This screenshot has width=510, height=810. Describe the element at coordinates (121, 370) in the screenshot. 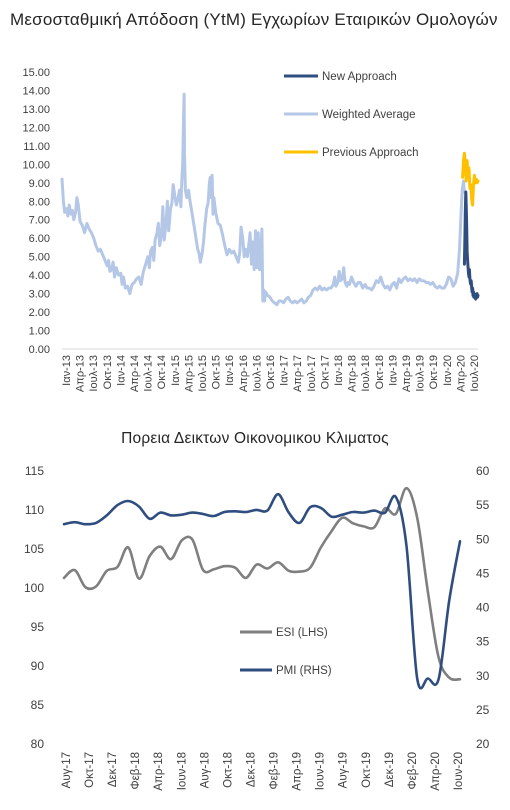

I see `x-tick-label: Ιαν-14` at that location.